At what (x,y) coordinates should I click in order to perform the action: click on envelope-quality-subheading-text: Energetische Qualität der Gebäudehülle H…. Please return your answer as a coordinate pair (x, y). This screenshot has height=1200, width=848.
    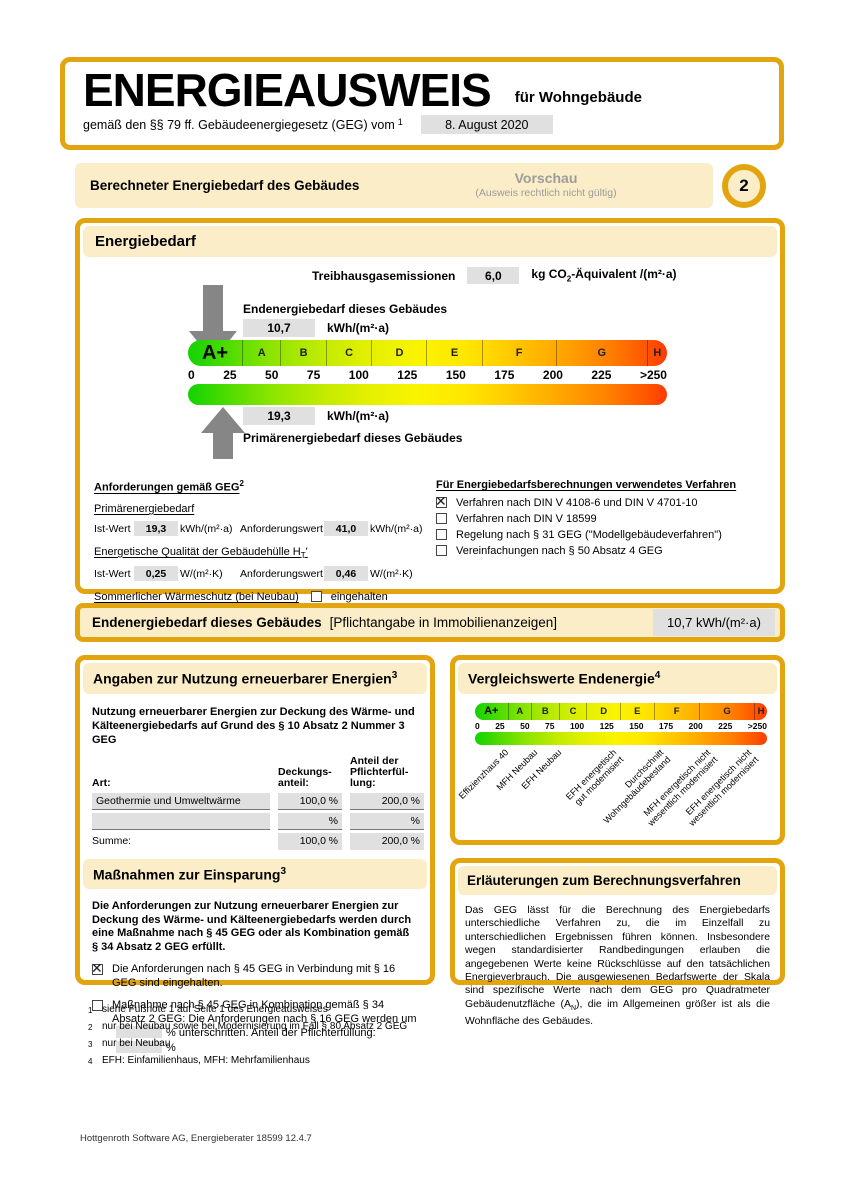
    Looking at the image, I should click on (201, 552).